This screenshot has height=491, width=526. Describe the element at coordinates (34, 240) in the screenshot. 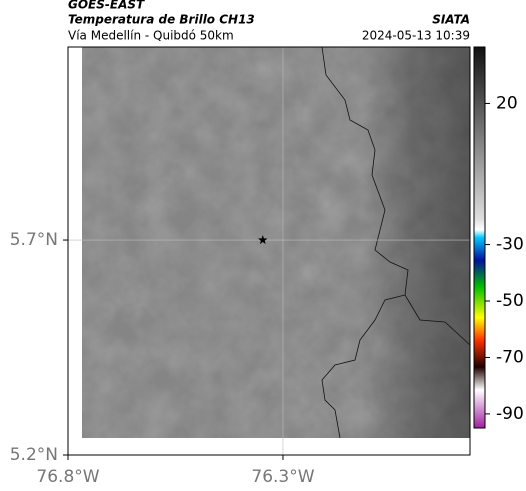

I see `y-tick-label: 5.7°N` at that location.